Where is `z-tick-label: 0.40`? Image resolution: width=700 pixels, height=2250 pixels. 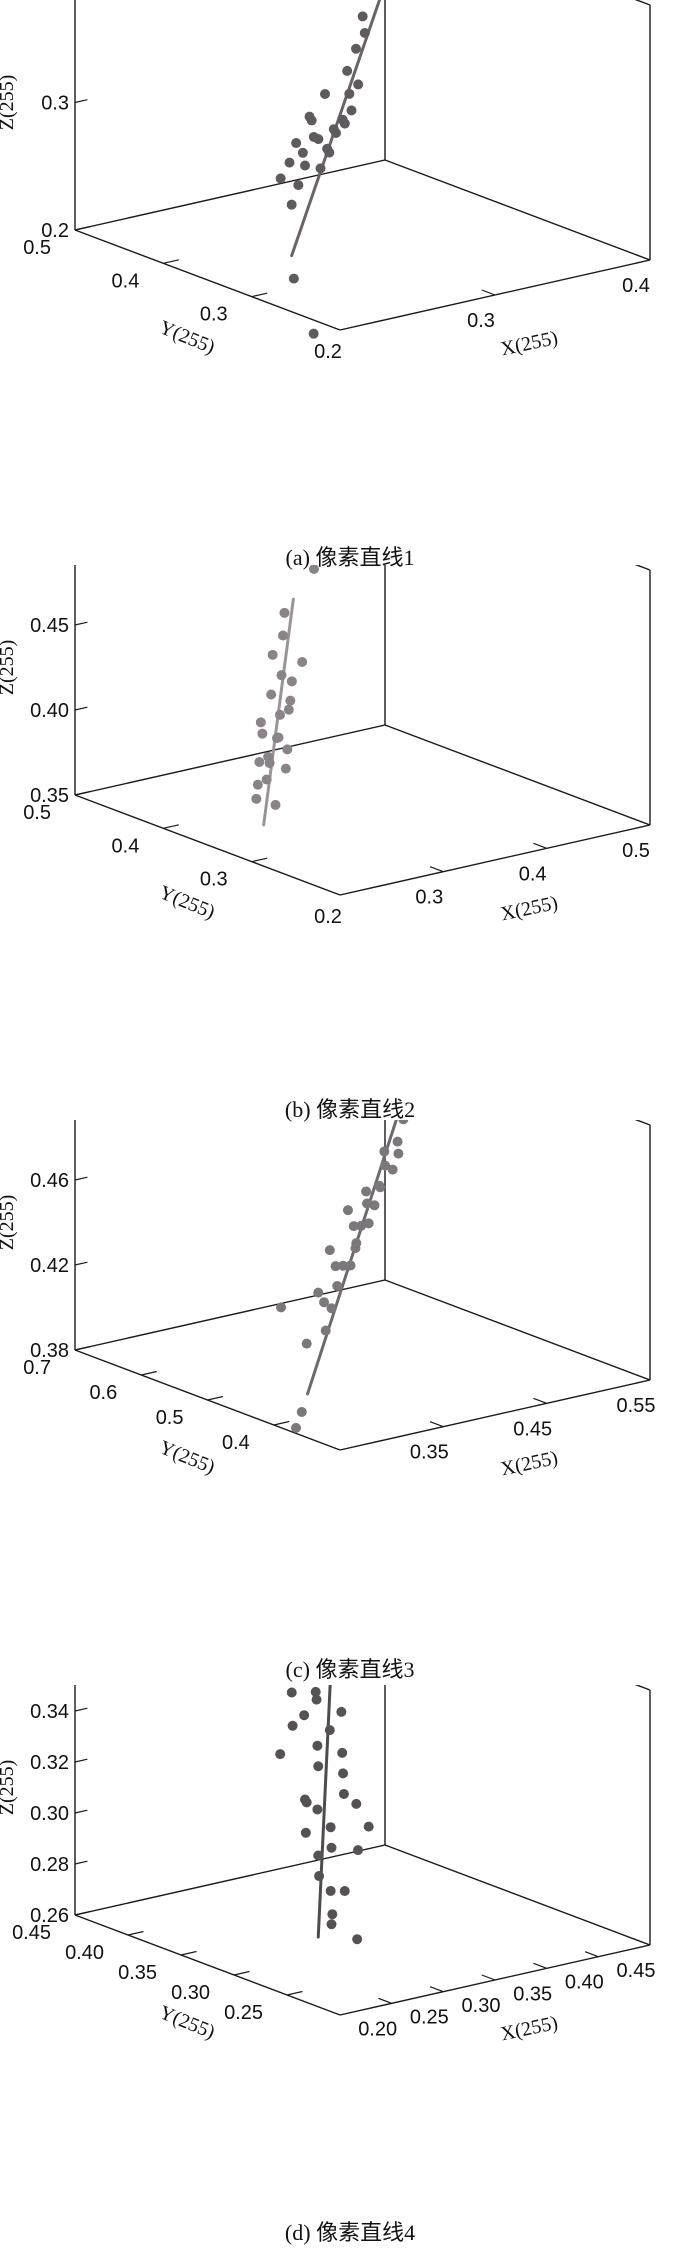 z-tick-label: 0.40 is located at coordinates (49, 711).